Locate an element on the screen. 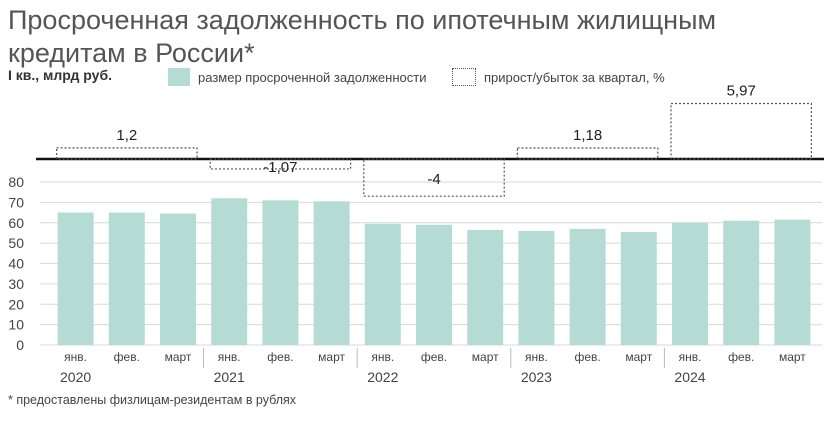 The image size is (840, 421). y-tick-label: 40 is located at coordinates (16, 264).